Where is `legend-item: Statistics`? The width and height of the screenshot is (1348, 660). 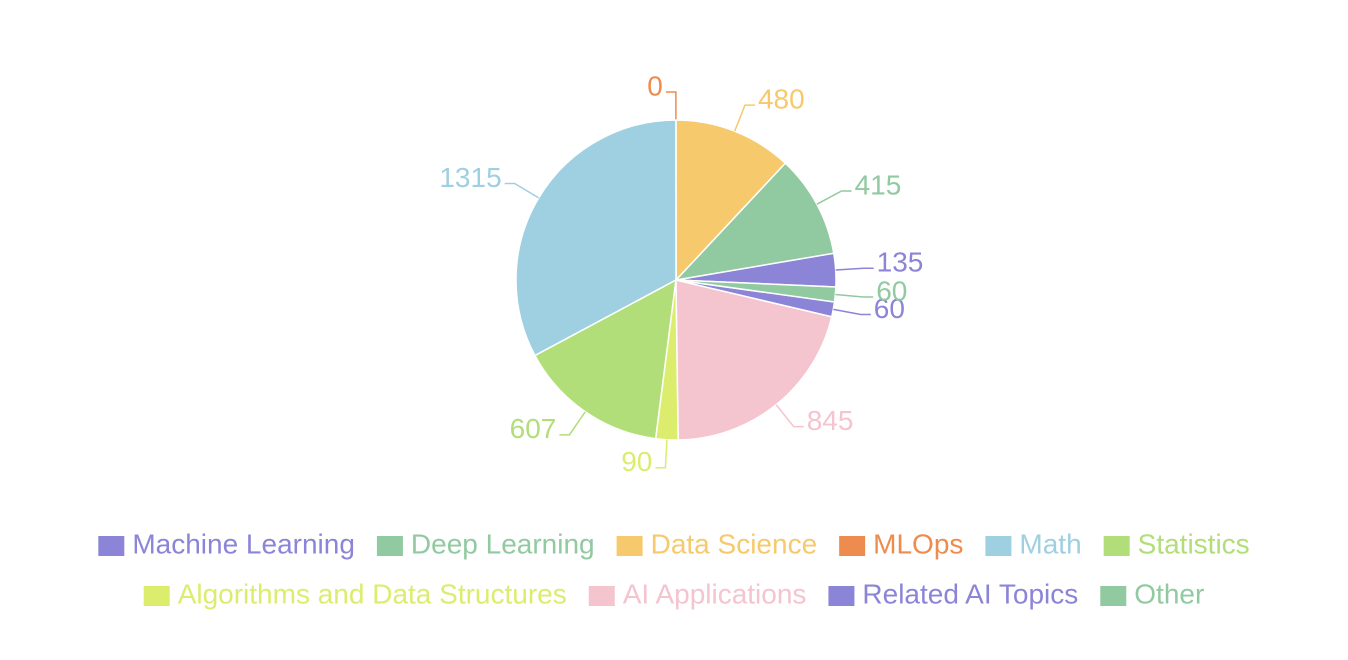
legend-item: Statistics is located at coordinates (1176, 543).